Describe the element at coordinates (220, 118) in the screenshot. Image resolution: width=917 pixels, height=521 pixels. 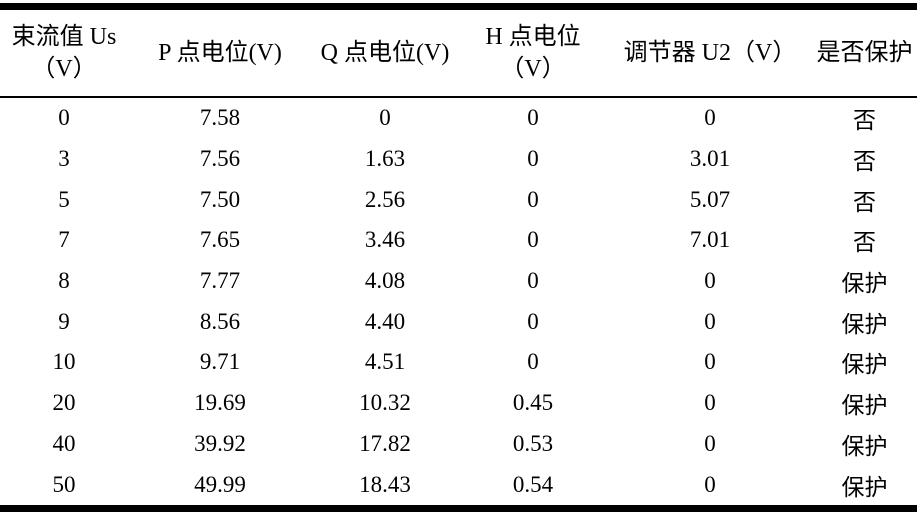
I see `cell-p: 7.58` at that location.